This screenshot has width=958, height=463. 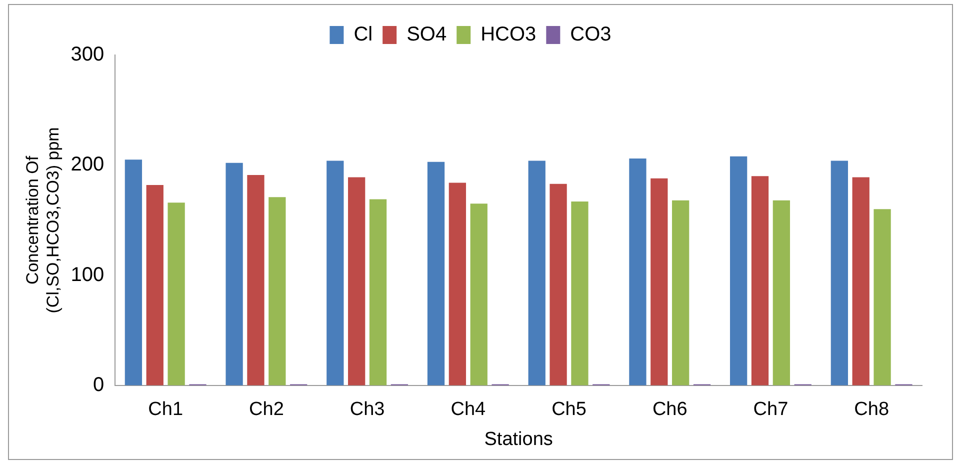 I want to click on x-tick-label: Ch1, so click(x=166, y=409).